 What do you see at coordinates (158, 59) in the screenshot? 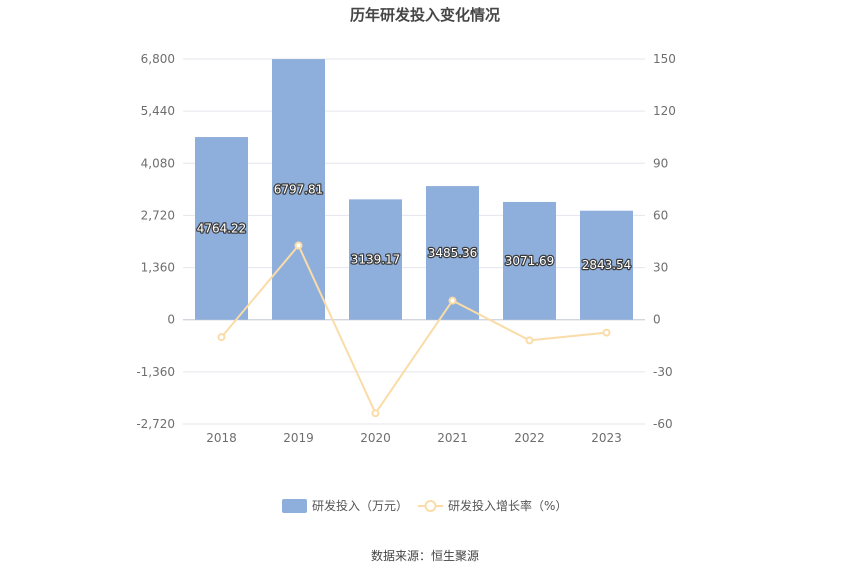
I see `left-tick-label: 6,800` at bounding box center [158, 59].